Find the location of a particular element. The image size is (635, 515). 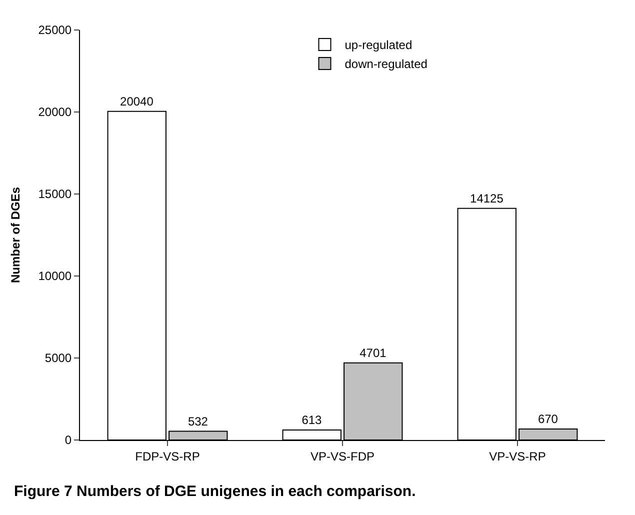

data-label: 4701 is located at coordinates (373, 353).